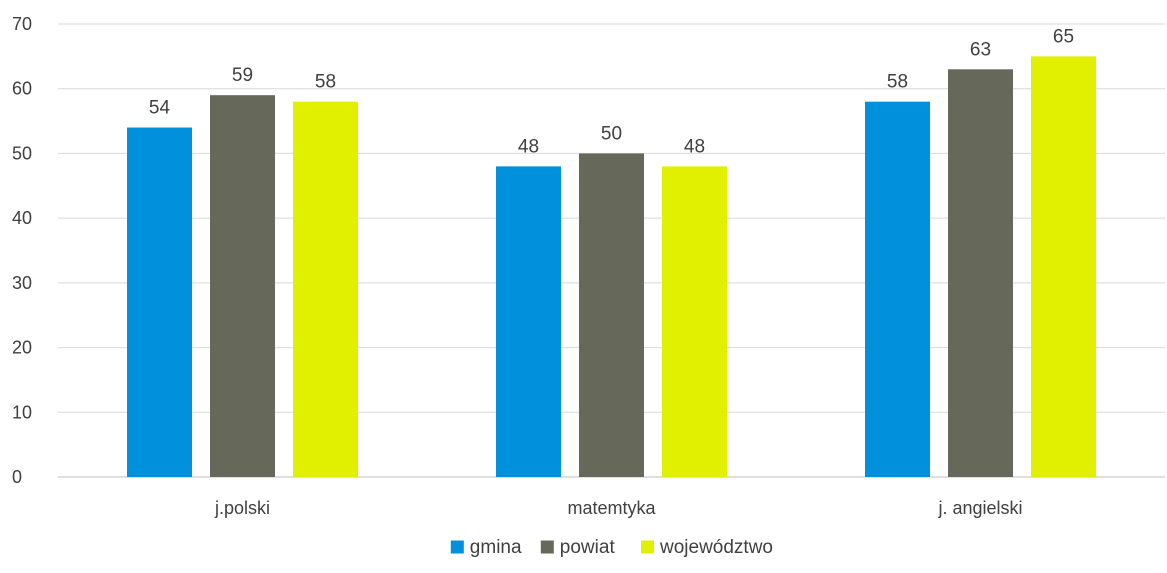 This screenshot has width=1167, height=573. Describe the element at coordinates (694, 321) in the screenshot. I see `bar-województwo-matemtyka` at that location.